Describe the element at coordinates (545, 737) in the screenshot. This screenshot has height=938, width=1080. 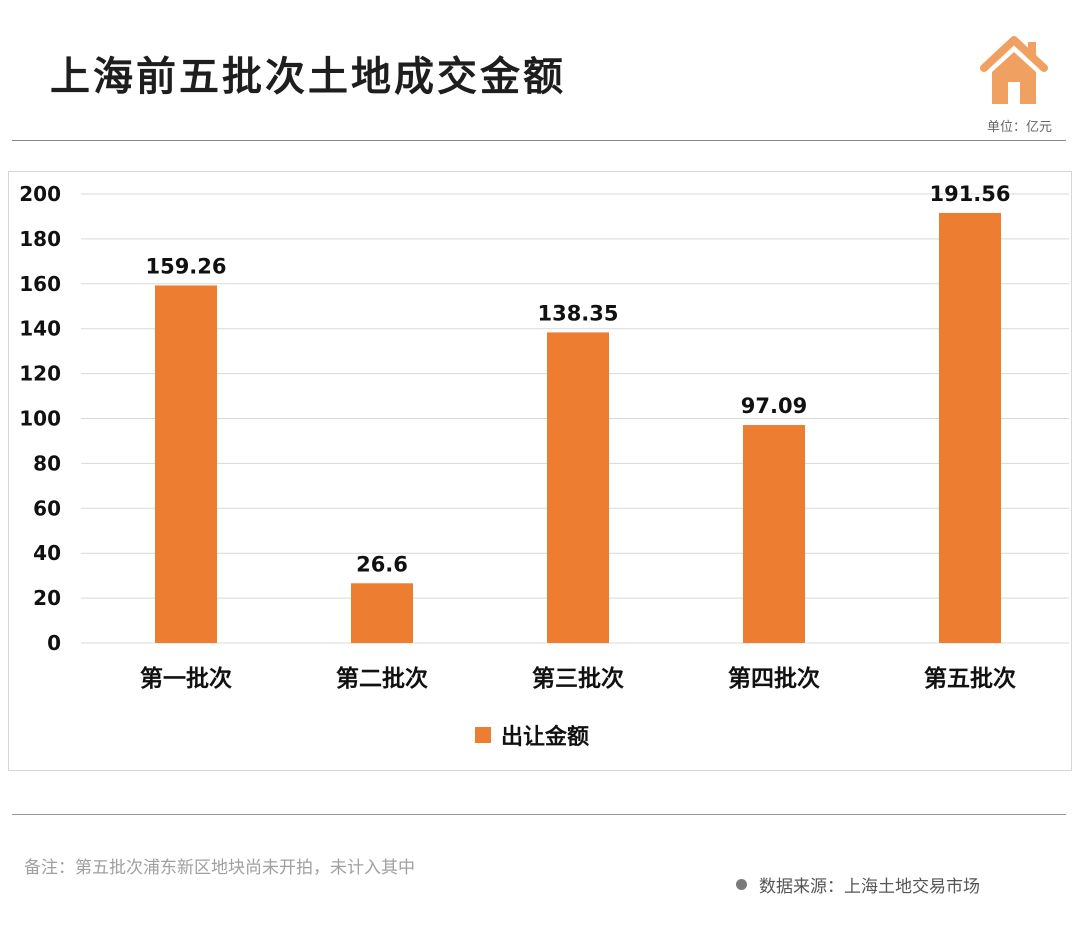
I see `legend-label: 出让金额` at that location.